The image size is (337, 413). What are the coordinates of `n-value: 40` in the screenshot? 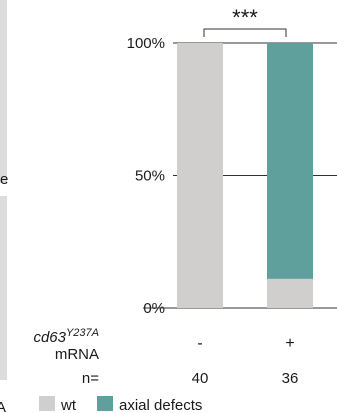 It's located at (200, 378).